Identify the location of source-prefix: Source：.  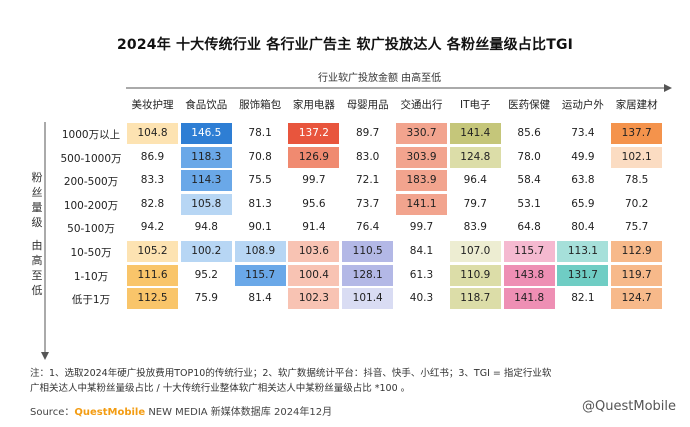
(52, 412).